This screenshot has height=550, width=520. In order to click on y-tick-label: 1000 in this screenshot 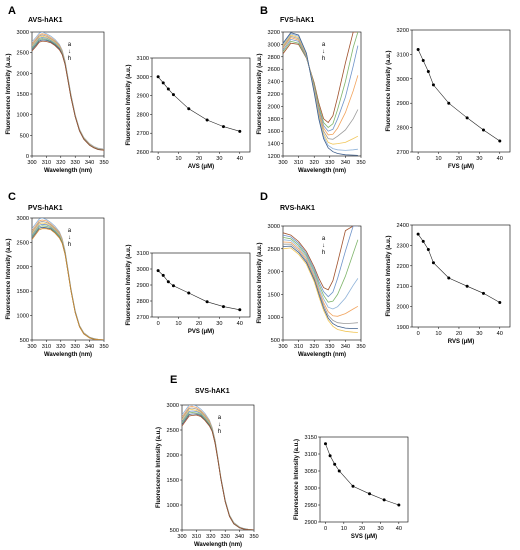, I will do `click(274, 318)`.